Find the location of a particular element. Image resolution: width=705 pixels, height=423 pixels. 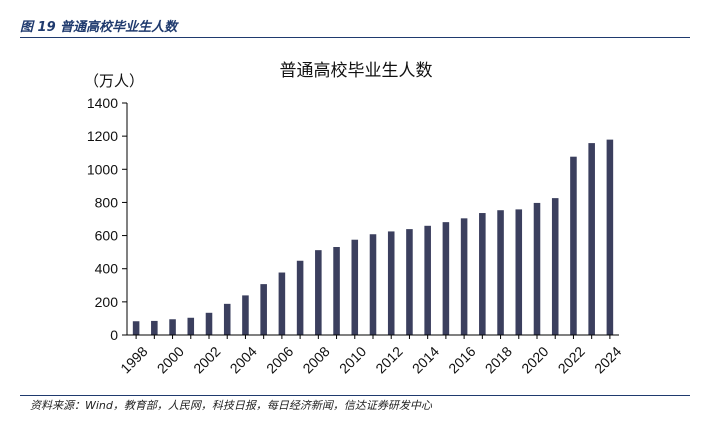

bar-2022 is located at coordinates (573, 245).